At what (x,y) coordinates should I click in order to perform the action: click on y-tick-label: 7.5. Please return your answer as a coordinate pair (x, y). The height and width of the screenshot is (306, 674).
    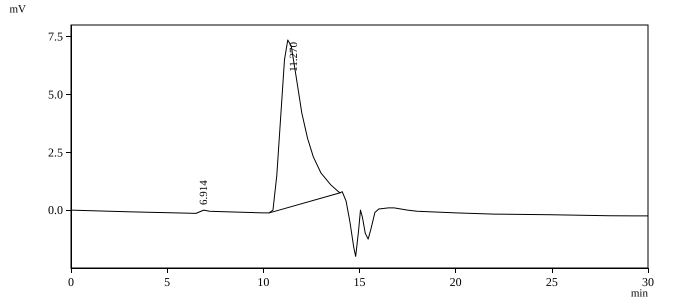
    Looking at the image, I should click on (55, 37).